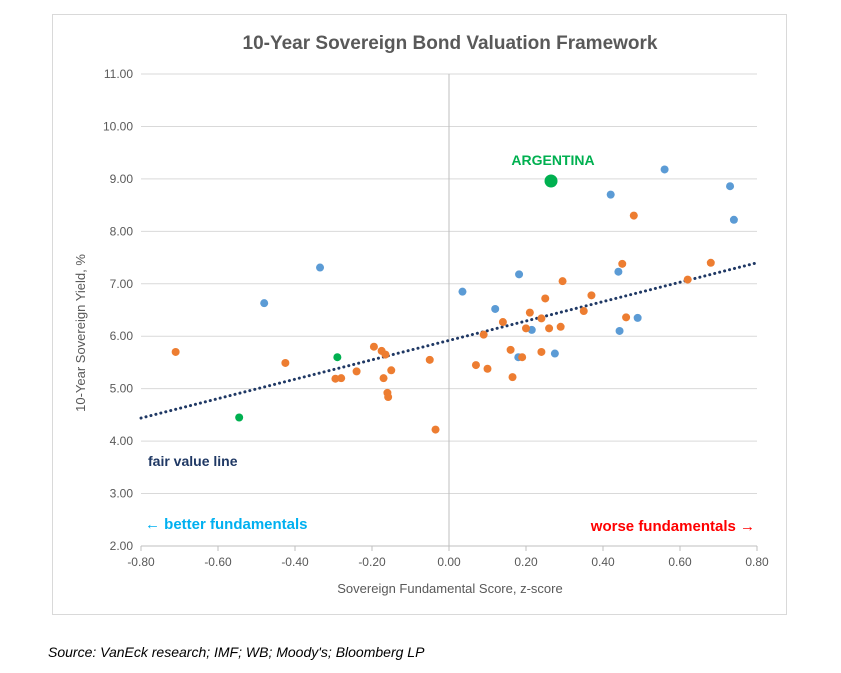  I want to click on y-tick-10.00: 10.00, so click(118, 126).